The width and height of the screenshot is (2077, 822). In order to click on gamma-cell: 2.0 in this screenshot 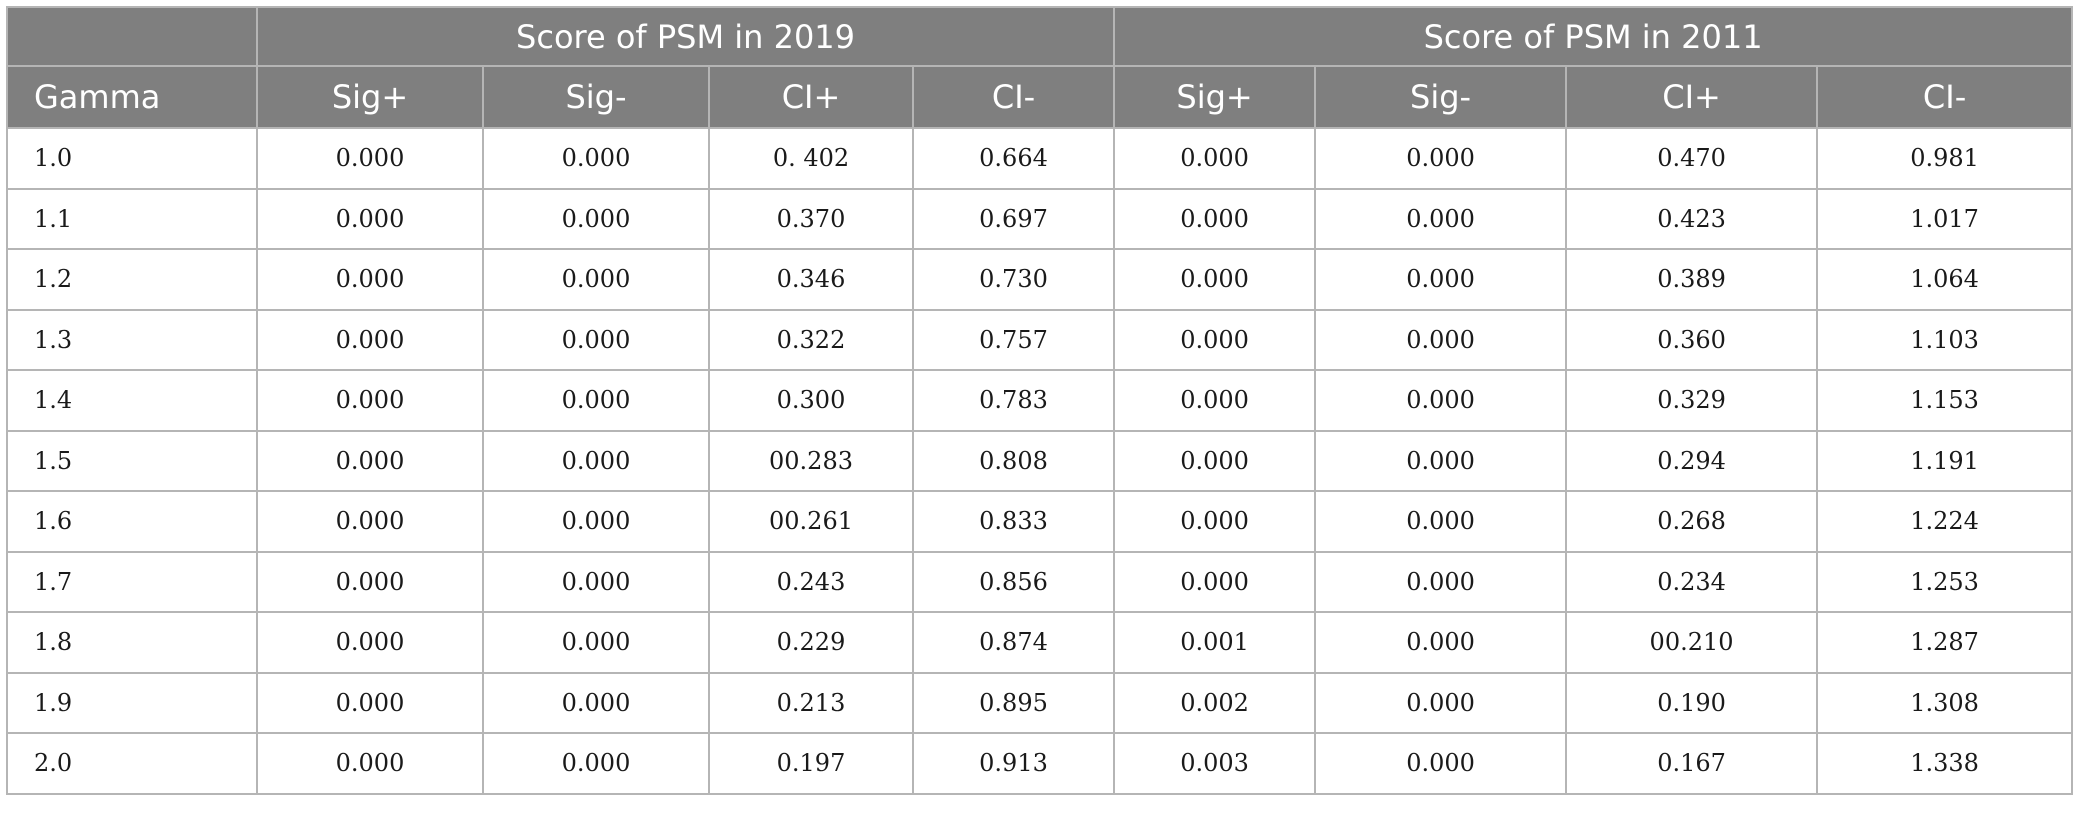, I will do `click(132, 763)`.